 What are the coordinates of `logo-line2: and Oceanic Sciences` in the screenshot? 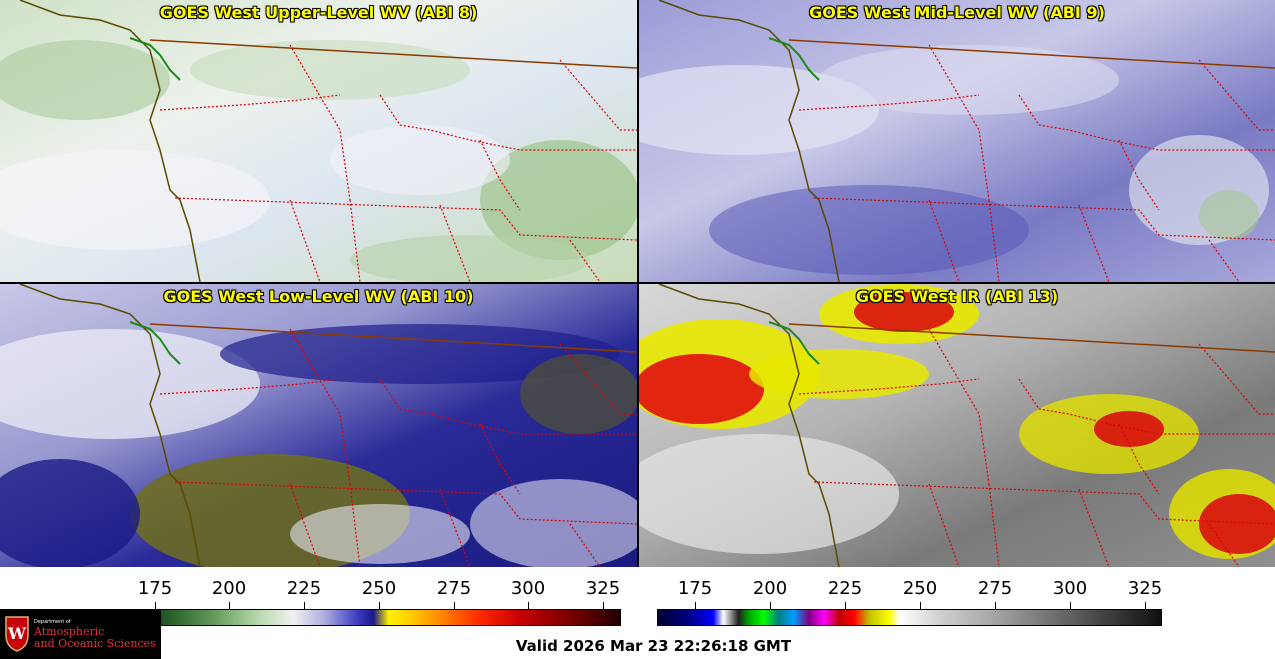 It's located at (95, 643).